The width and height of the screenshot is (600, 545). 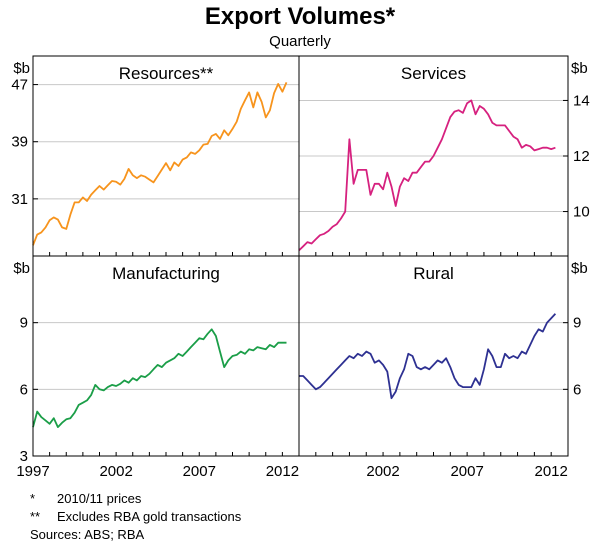 I want to click on x-tick-label-left-2012: 2012, so click(x=282, y=471).